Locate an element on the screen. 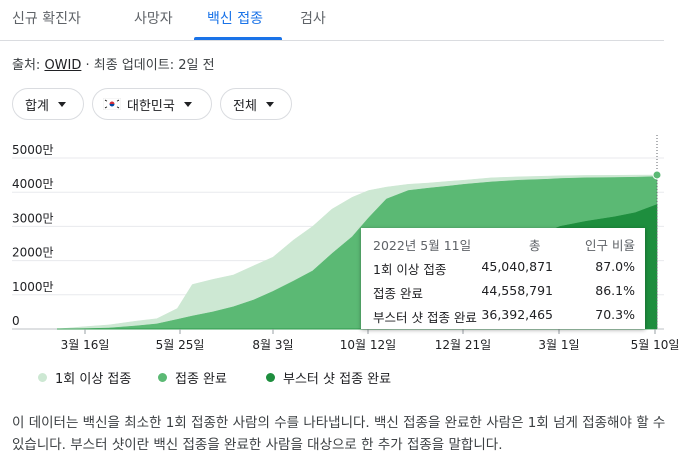 The image size is (687, 456). source-line: 출처: OWID · 최종 업데이트: 2일 전 is located at coordinates (113, 63).